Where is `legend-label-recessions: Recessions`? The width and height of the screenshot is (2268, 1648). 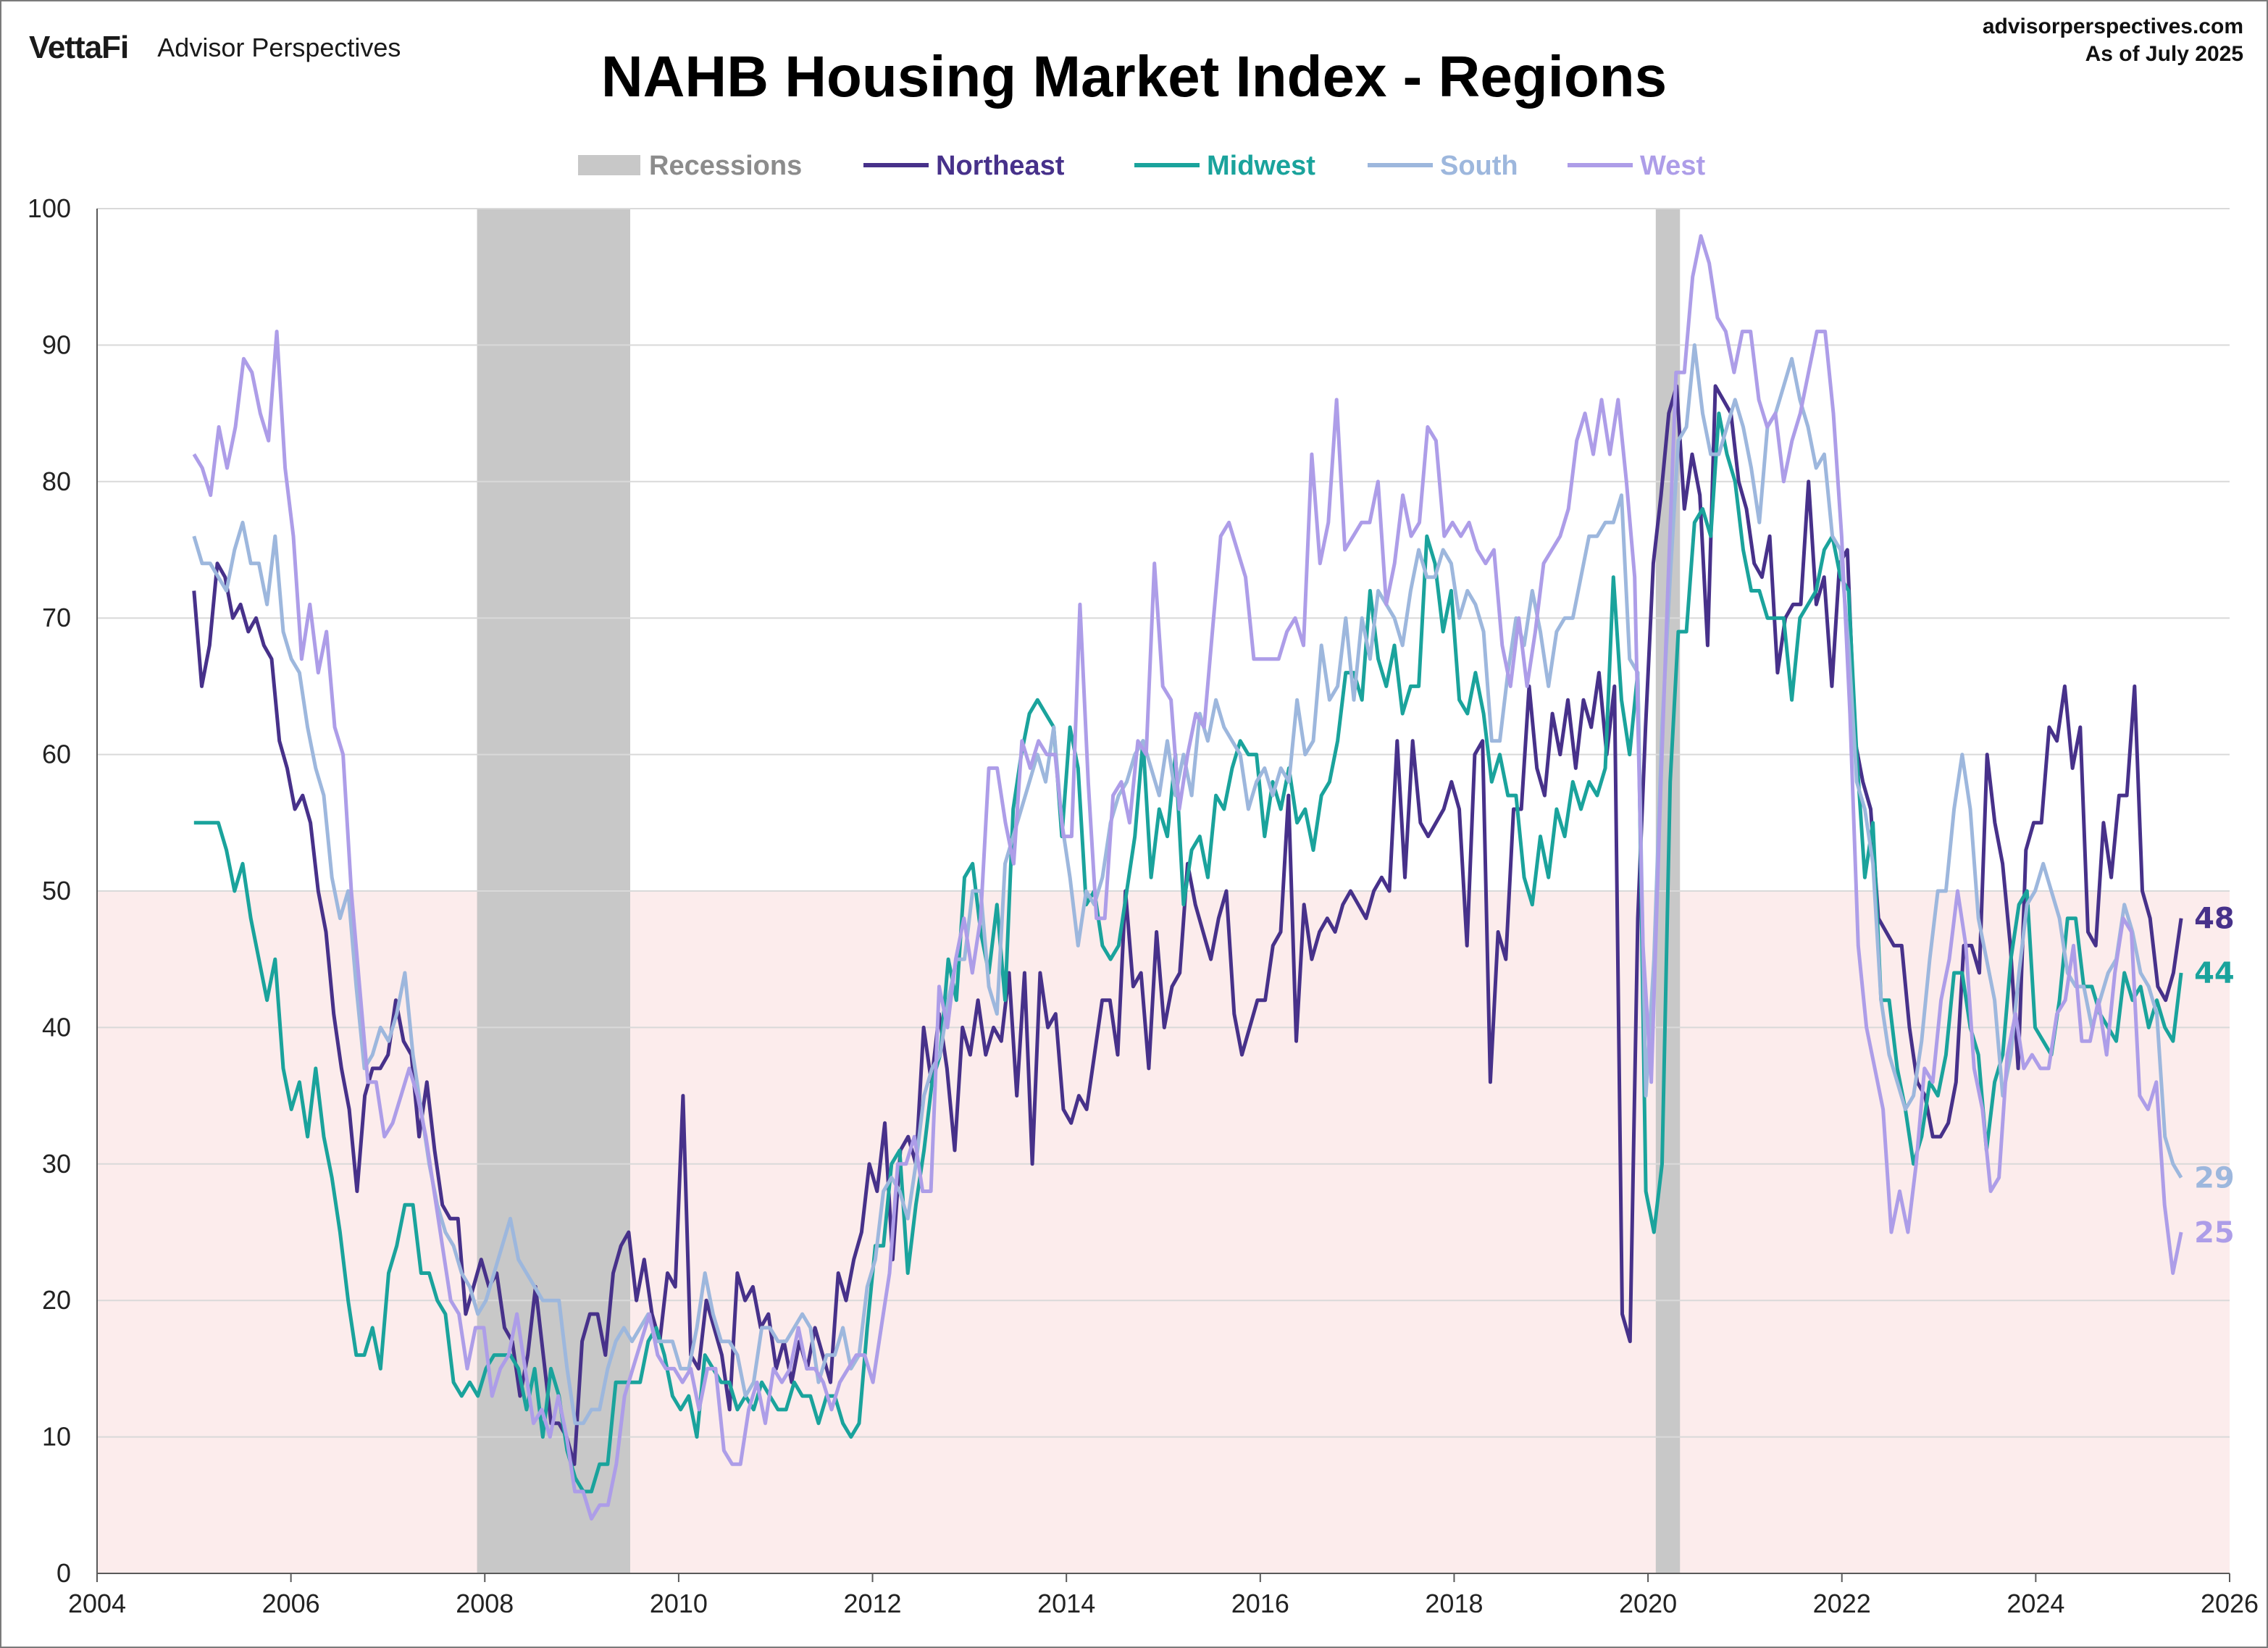
legend-label-recessions: Recessions is located at coordinates (726, 166).